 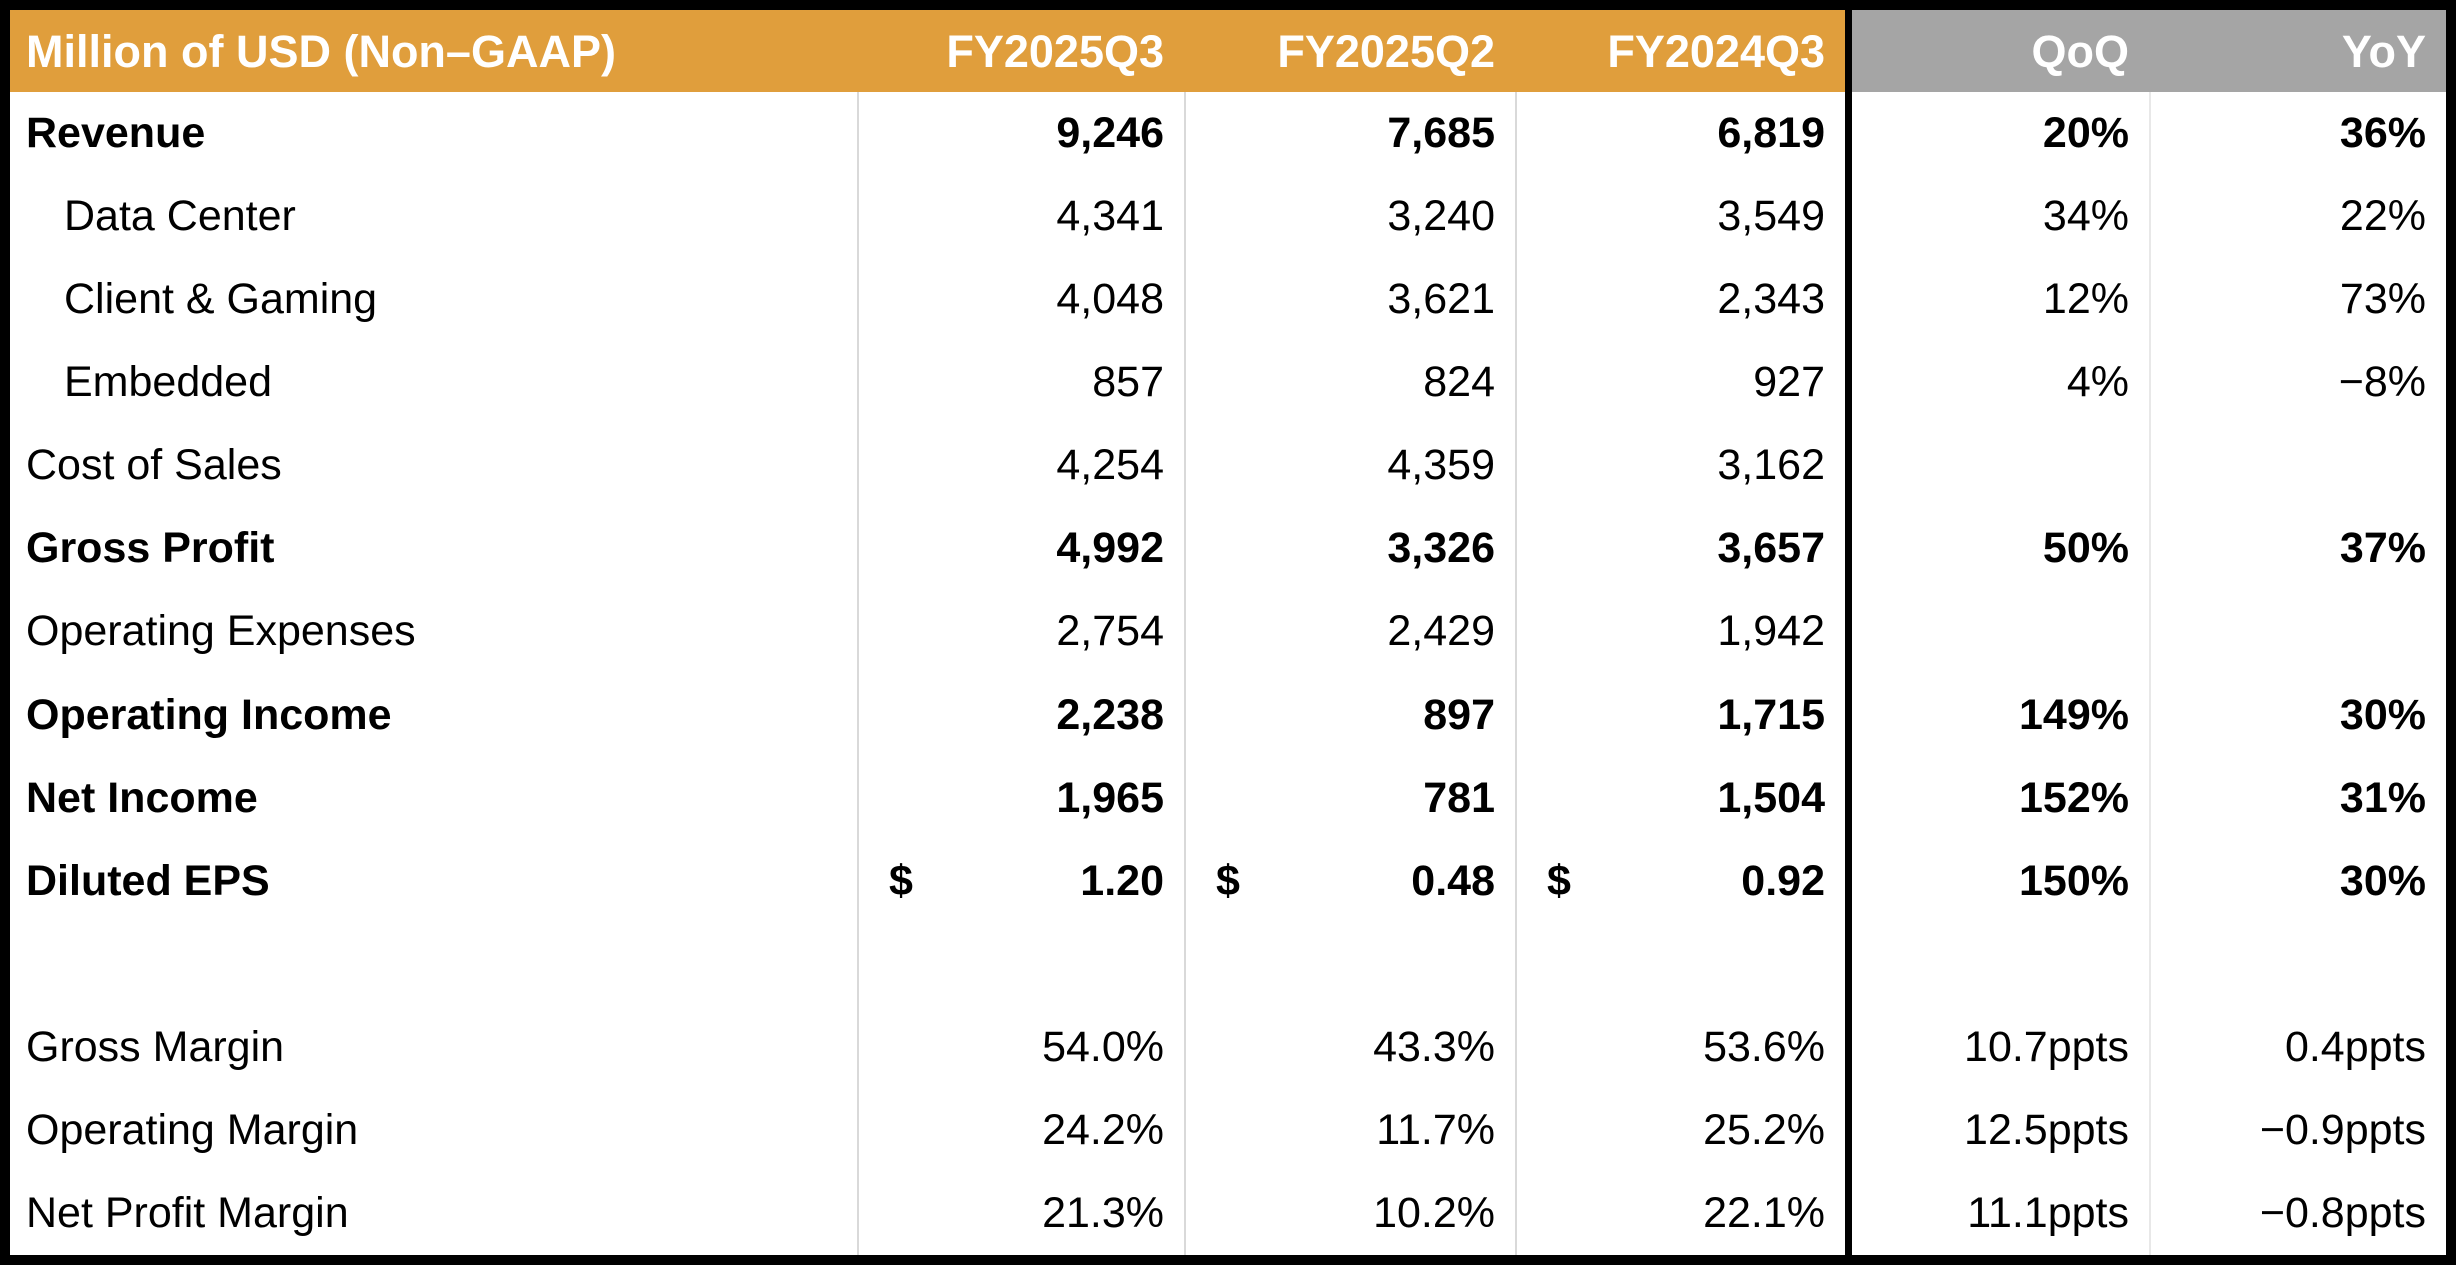 I want to click on cell-operating-income-fy2024q3: 1,715, so click(x=1680, y=715).